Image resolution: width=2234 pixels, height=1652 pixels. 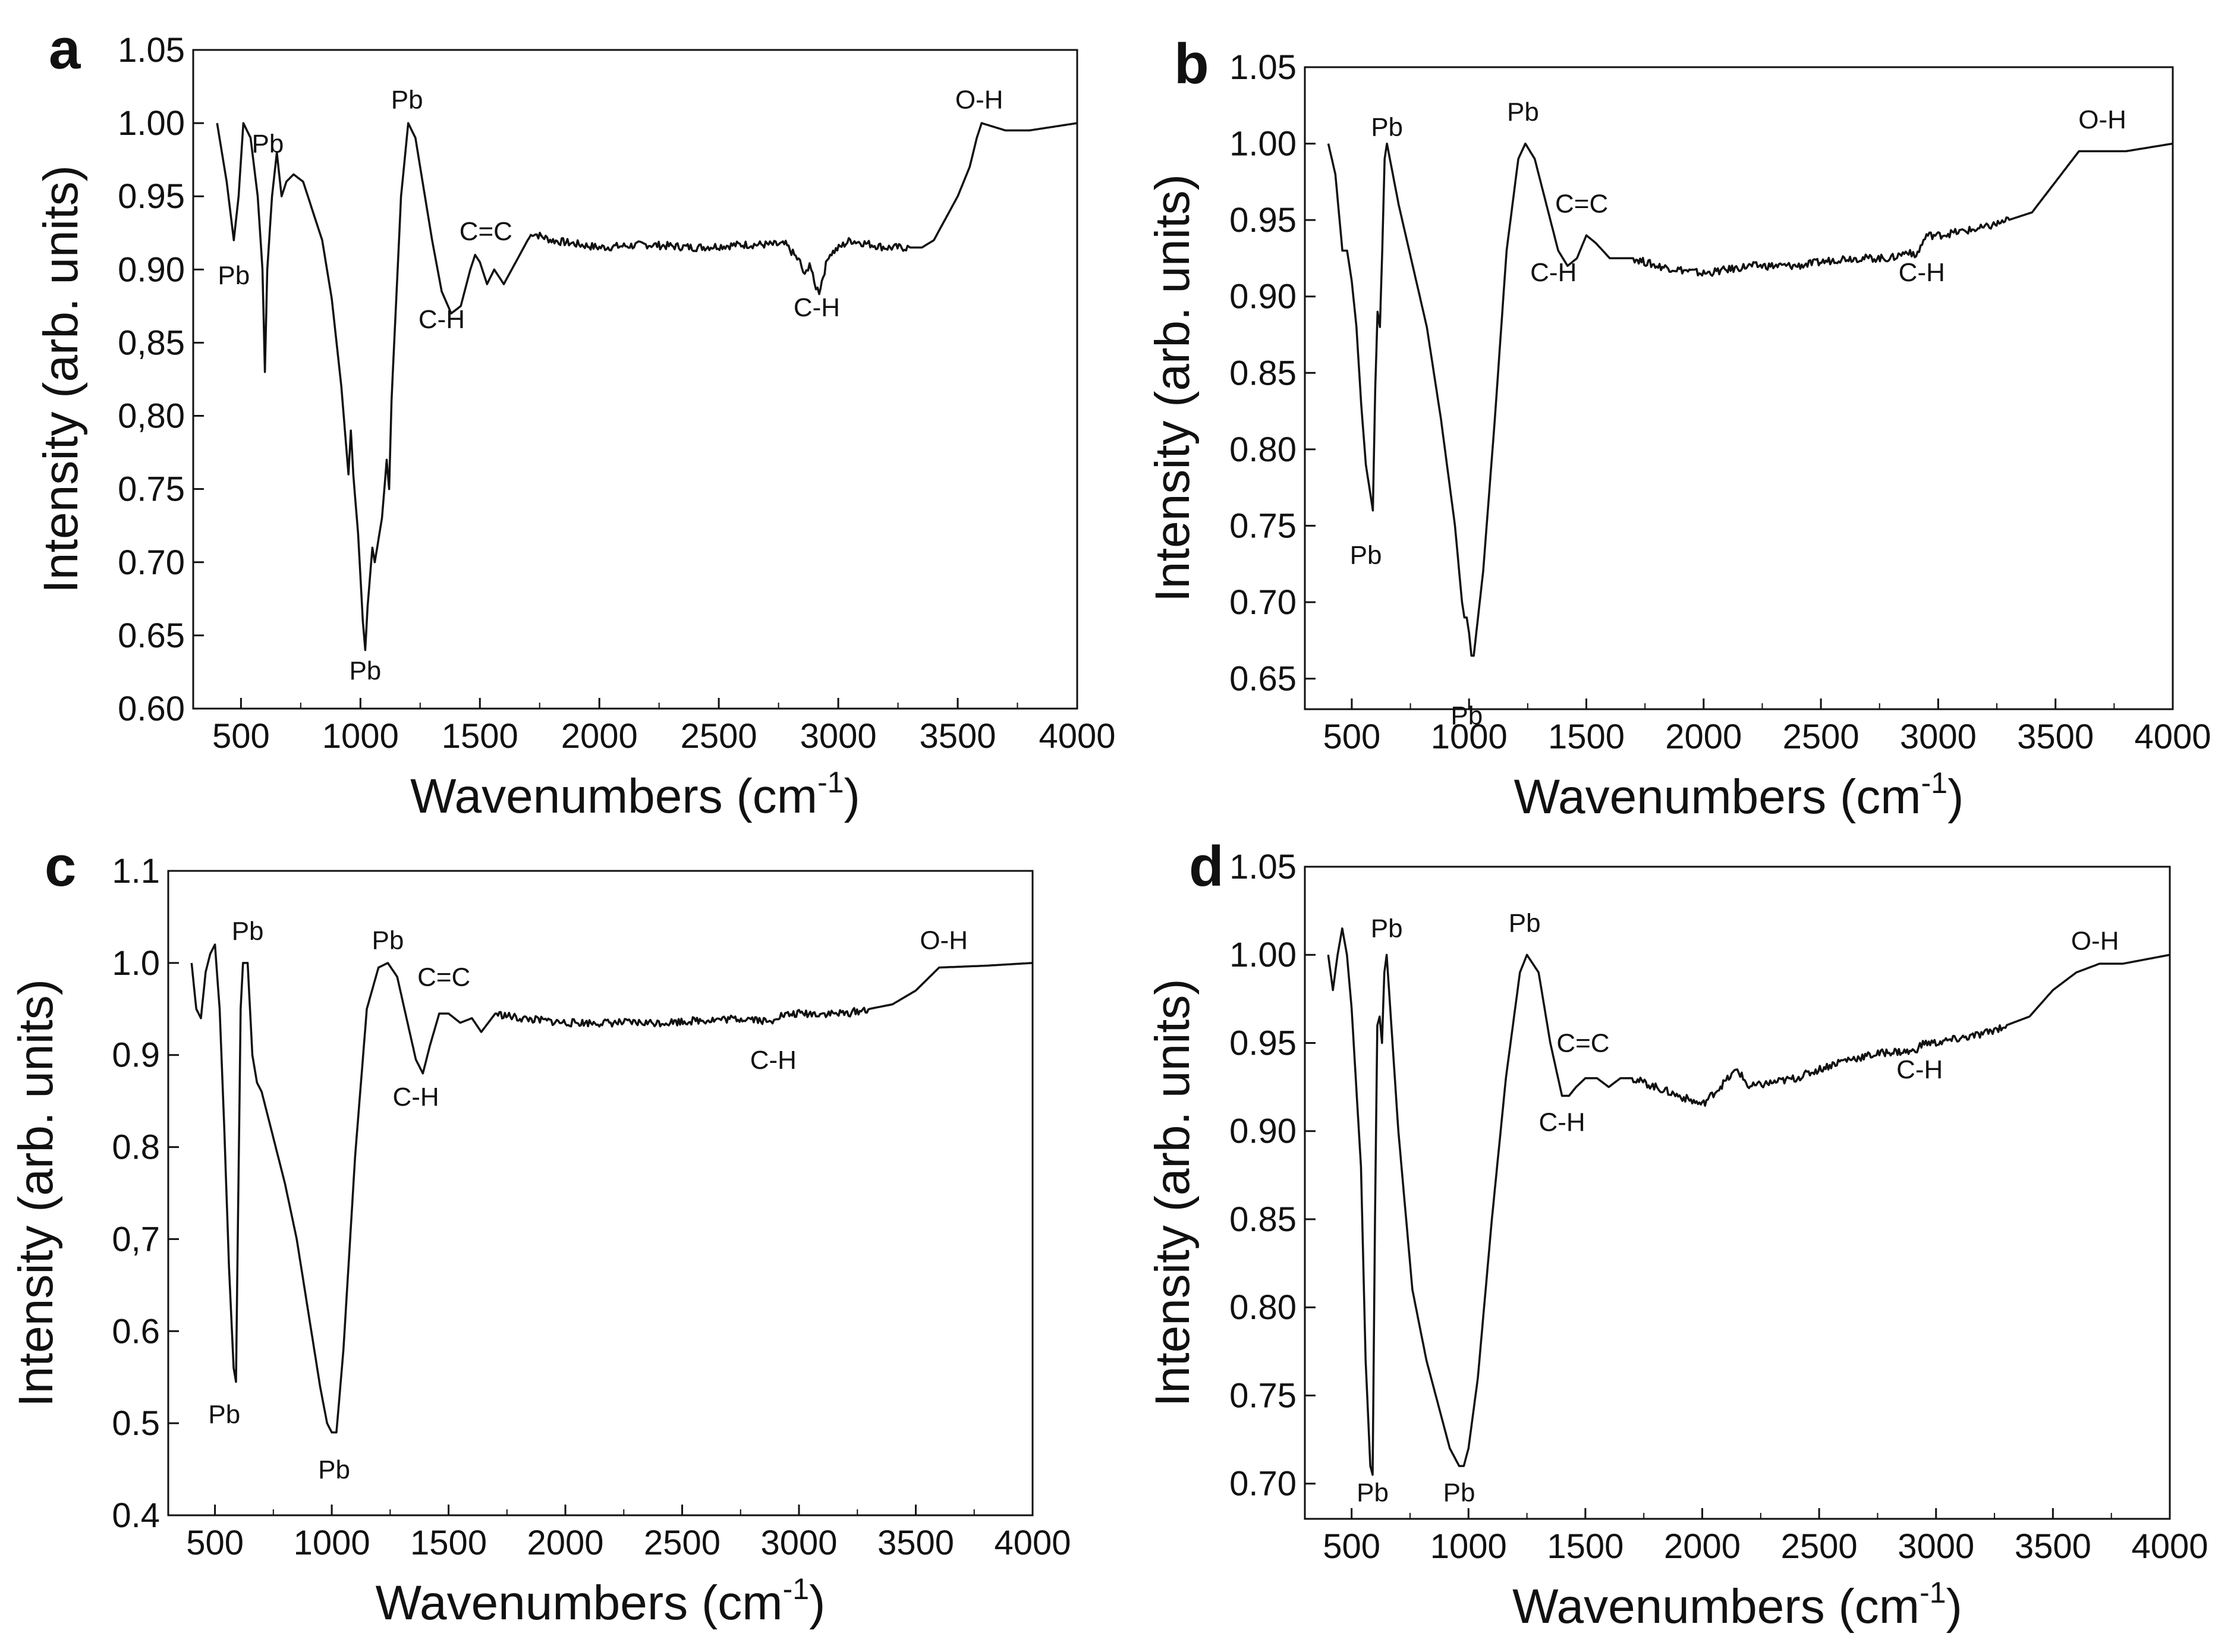 I want to click on y-tick-label: 0.5, so click(x=136, y=1423).